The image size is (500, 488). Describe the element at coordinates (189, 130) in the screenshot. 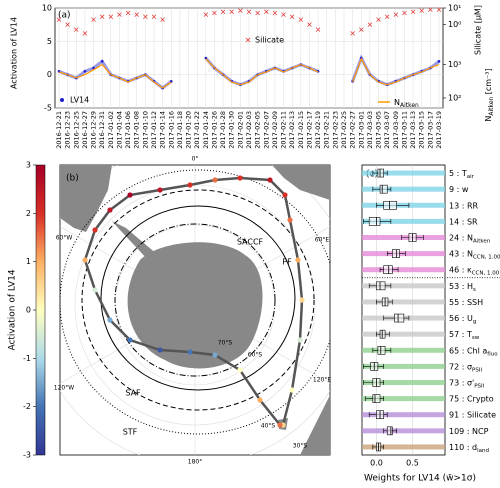

I see `x-tick-label: 2017-01-20` at that location.